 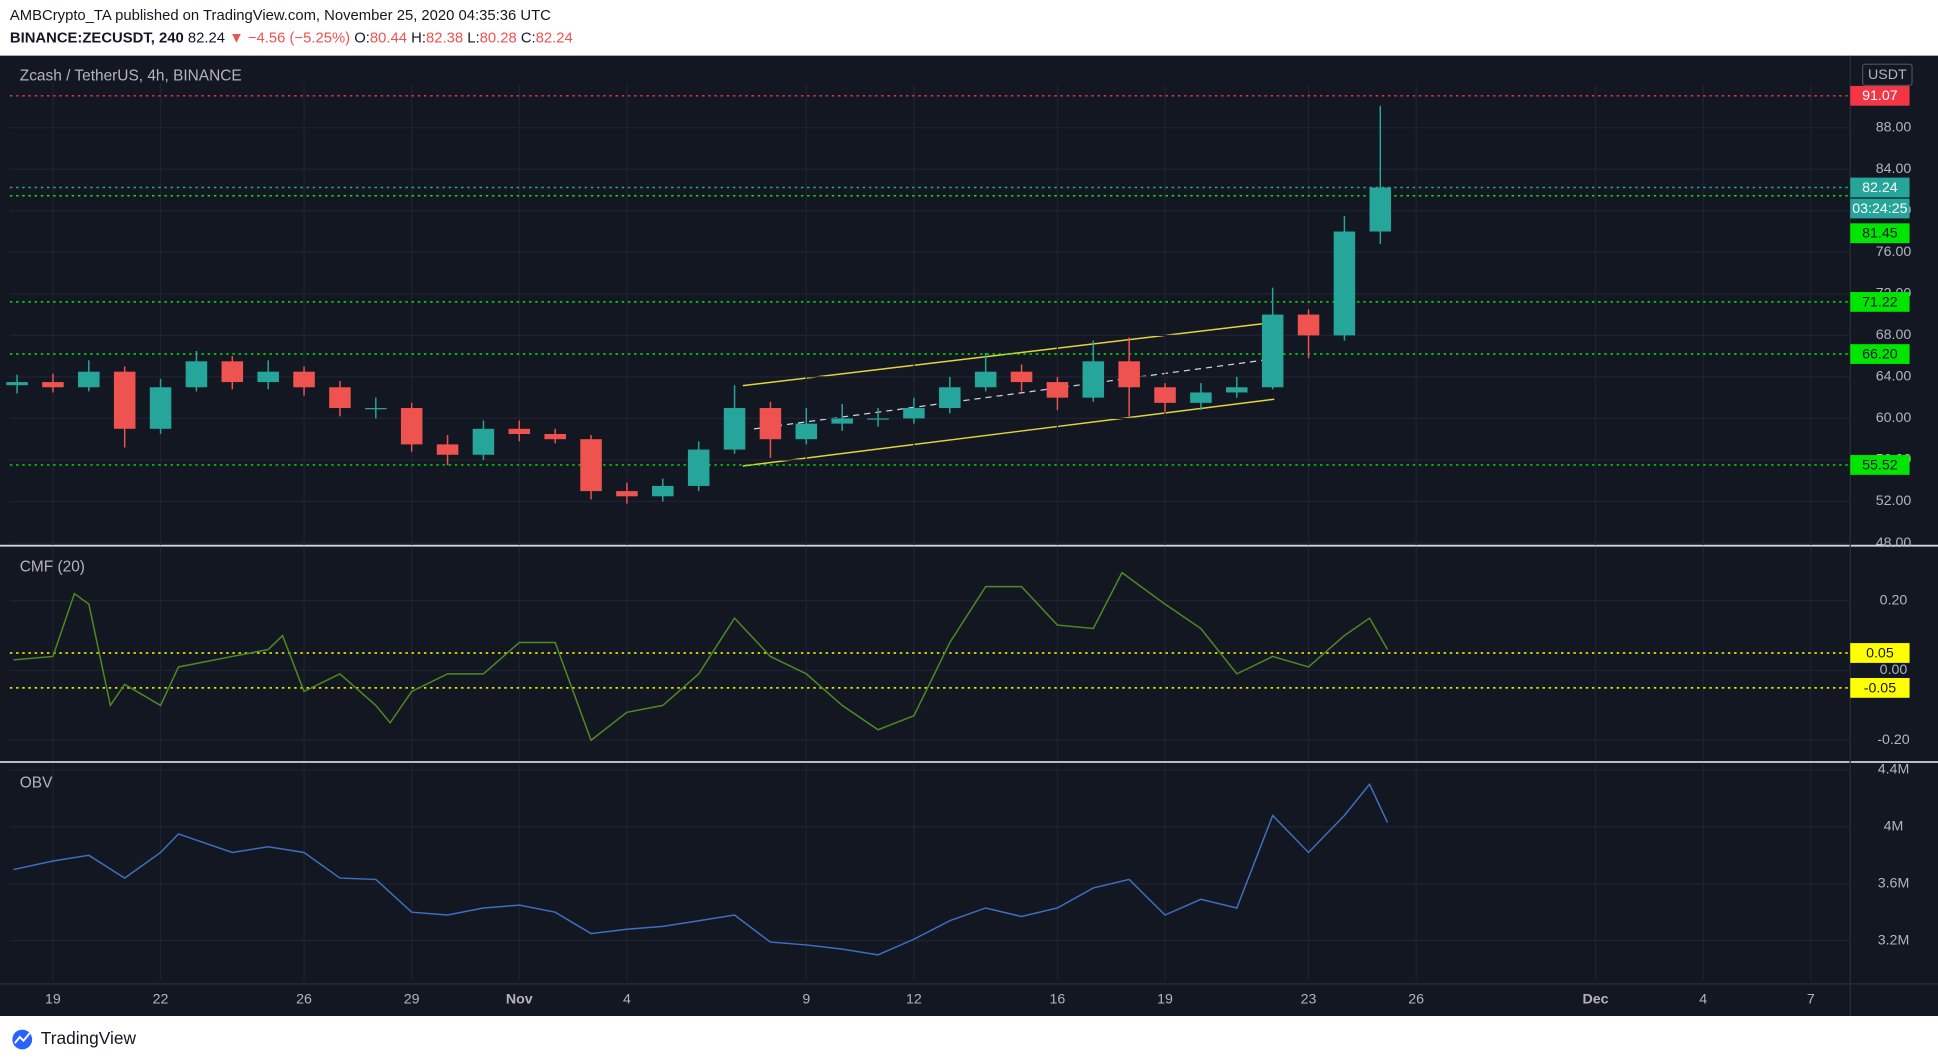 What do you see at coordinates (1893, 740) in the screenshot?
I see `y-tick-label: -0.20` at bounding box center [1893, 740].